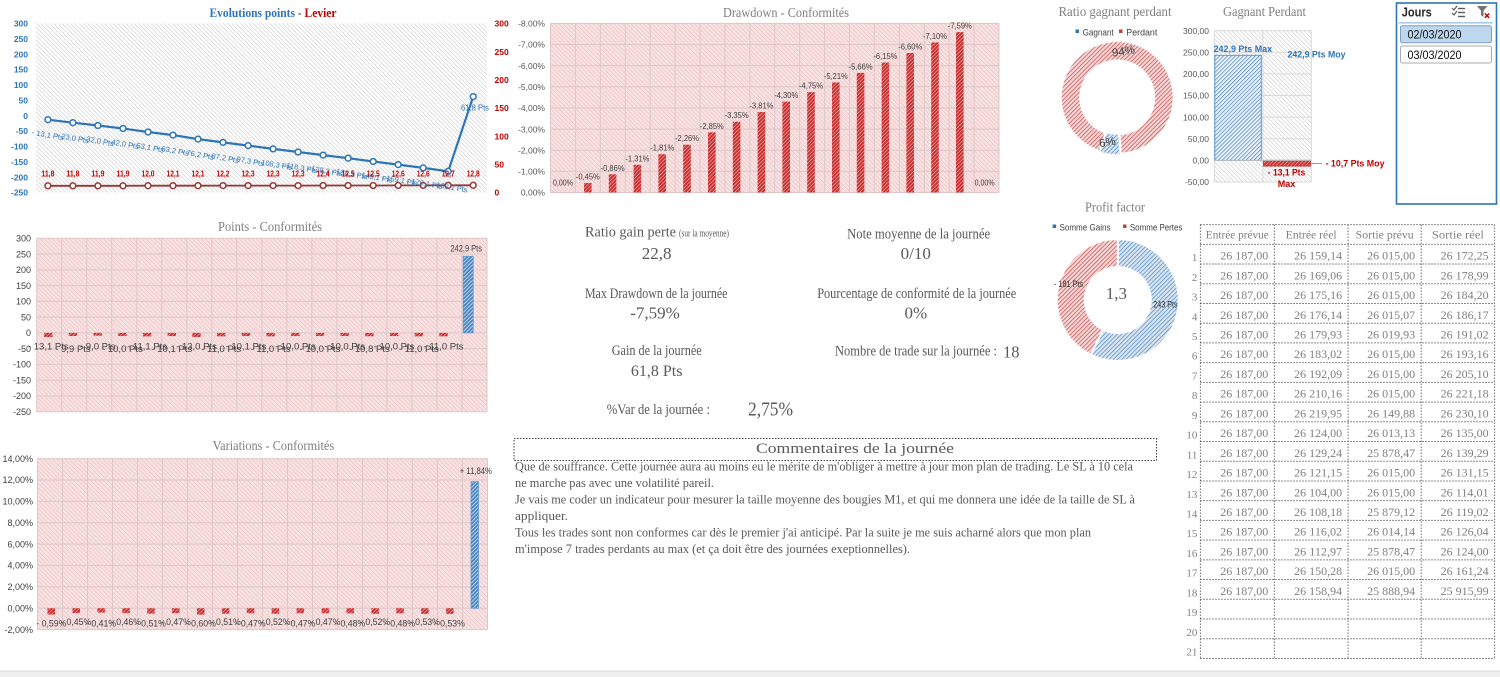 This screenshot has height=677, width=1500. I want to click on svg-text: Max, so click(1287, 184).